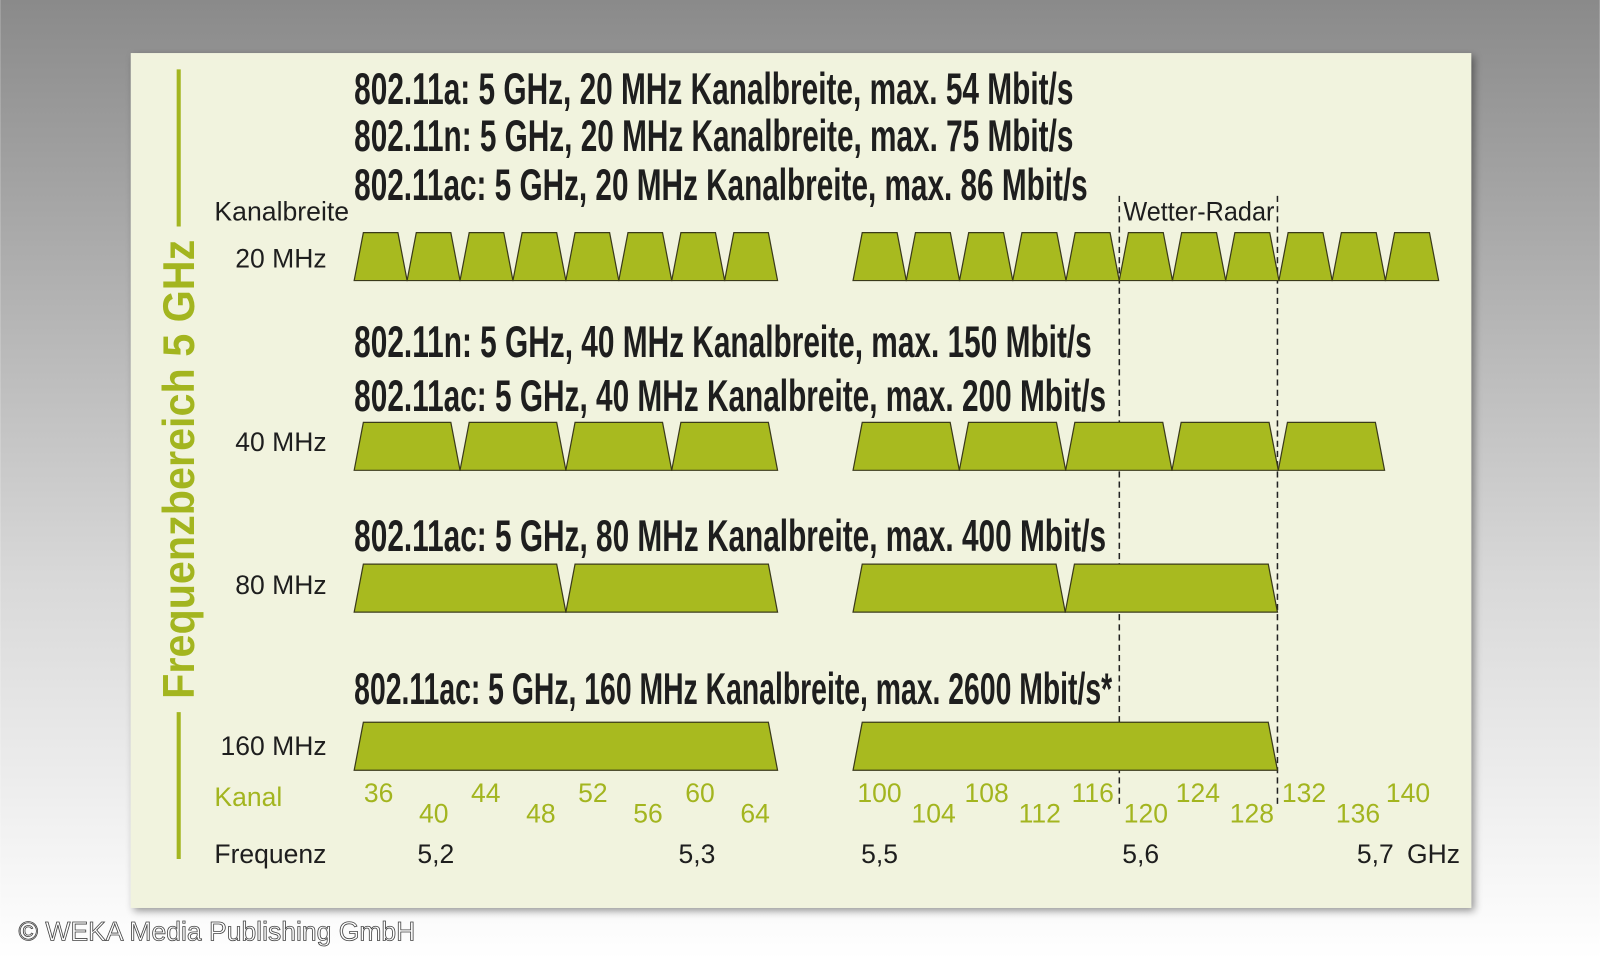  What do you see at coordinates (1140, 854) in the screenshot?
I see `frequency: 5,6` at bounding box center [1140, 854].